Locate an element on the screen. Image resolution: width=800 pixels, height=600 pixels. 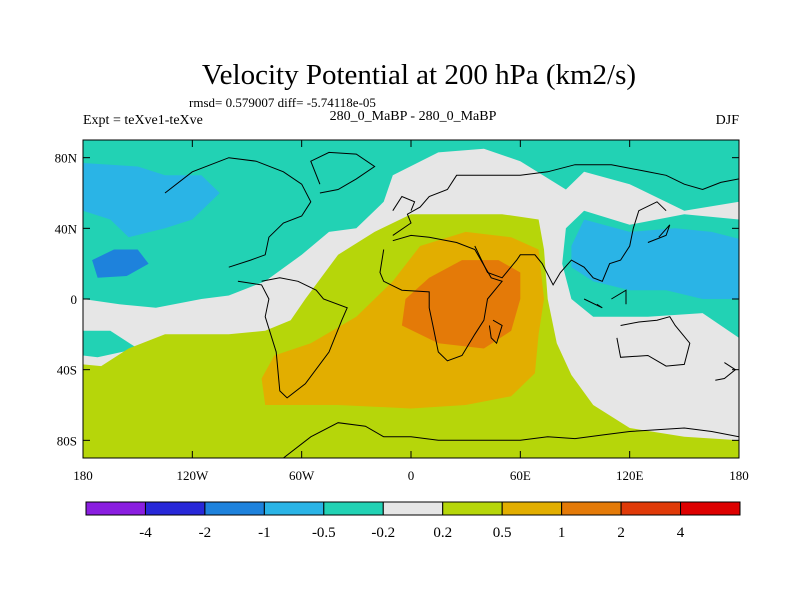
colorbar: -4 -2 -1 -0.5 -0.2 0.2 0.5 1 2 4 is located at coordinates (413, 521).